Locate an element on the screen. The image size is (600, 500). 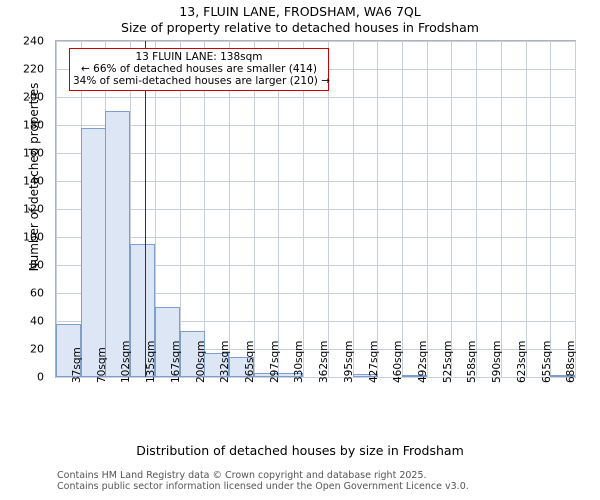
y-tick-label: 140 is located at coordinates (33, 181).